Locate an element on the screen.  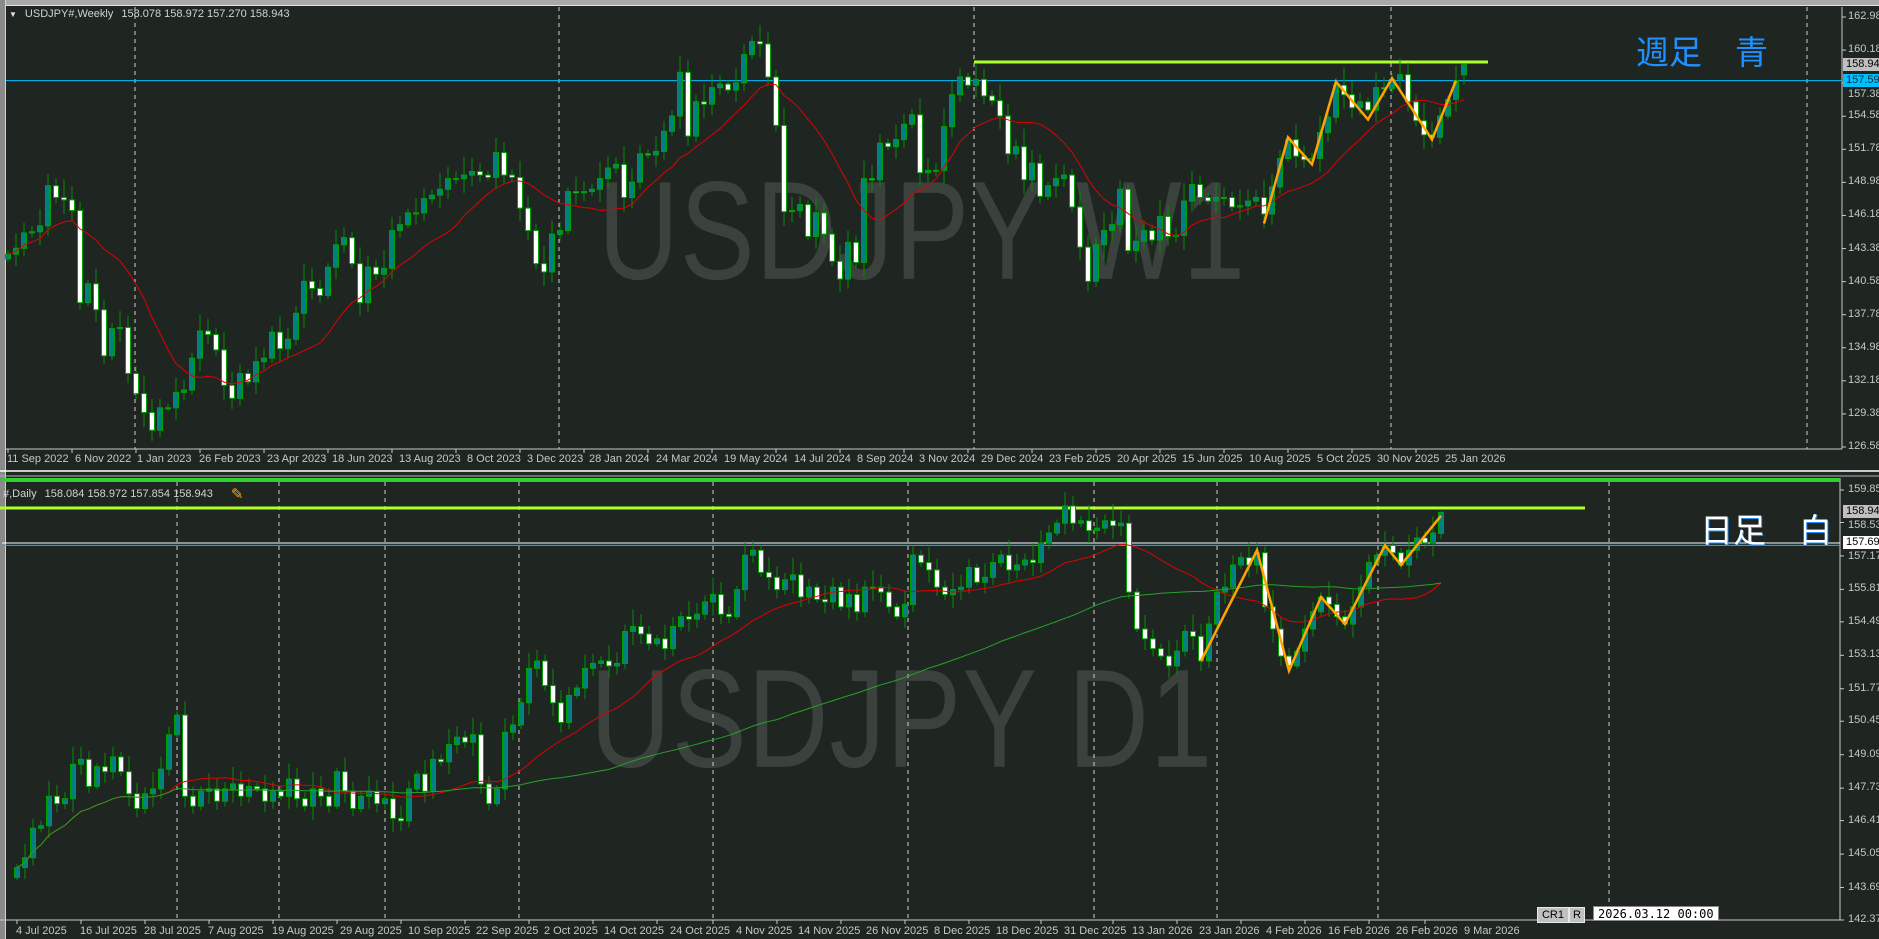
datetime-field: 2026.03.12 00:00 is located at coordinates (1656, 913).